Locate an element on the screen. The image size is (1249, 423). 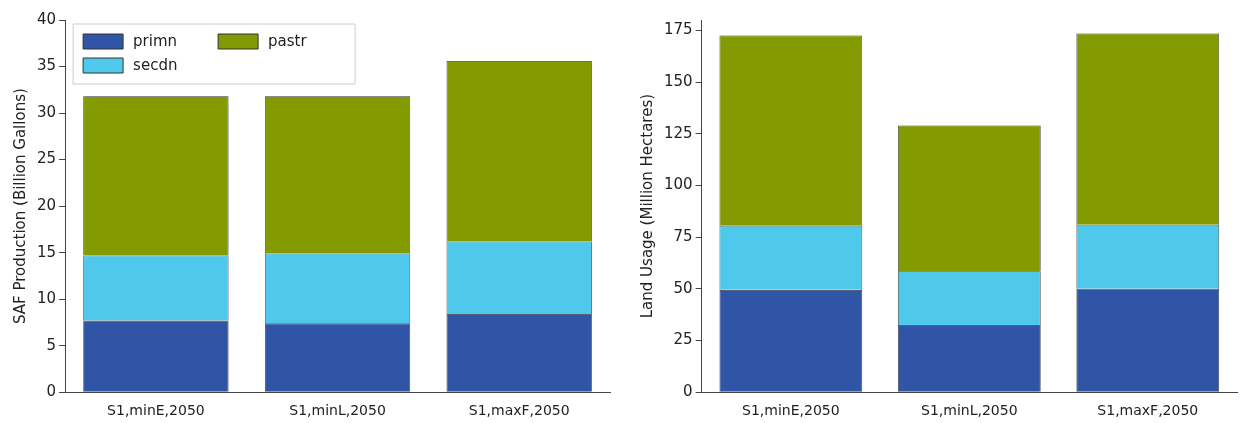
y-tick-label: 75 is located at coordinates (683, 236).